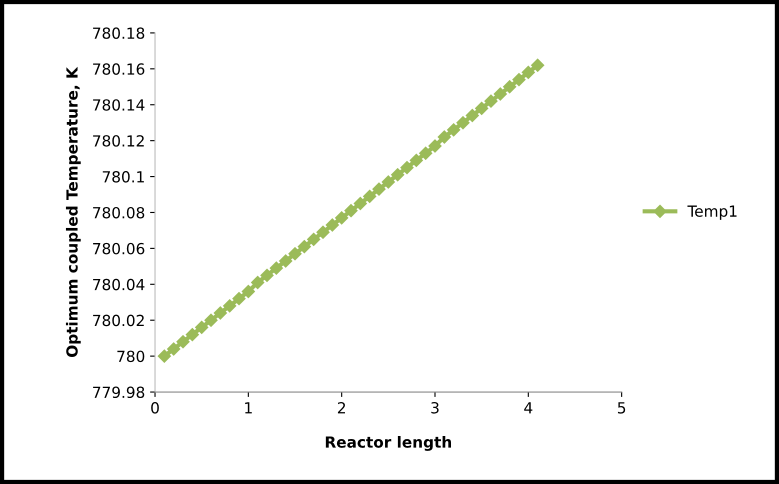  Describe the element at coordinates (155, 408) in the screenshot. I see `x-tick-label: 0` at that location.